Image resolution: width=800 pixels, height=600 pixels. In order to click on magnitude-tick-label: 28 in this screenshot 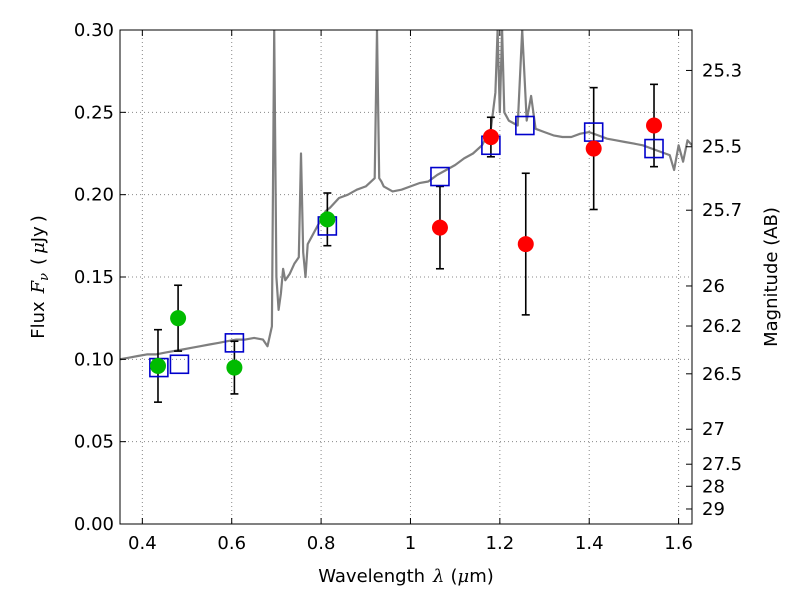, I will do `click(713, 486)`.